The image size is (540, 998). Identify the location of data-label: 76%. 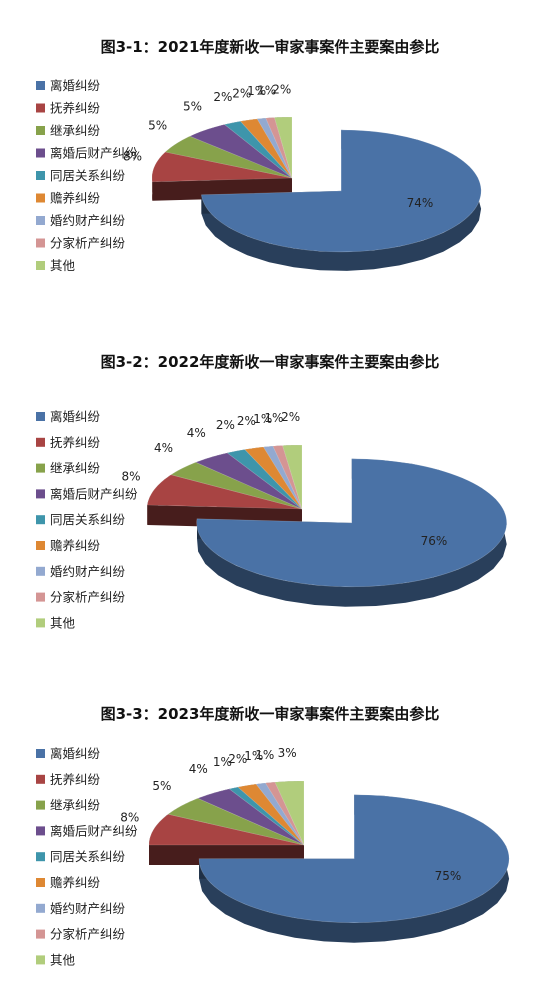
(434, 541).